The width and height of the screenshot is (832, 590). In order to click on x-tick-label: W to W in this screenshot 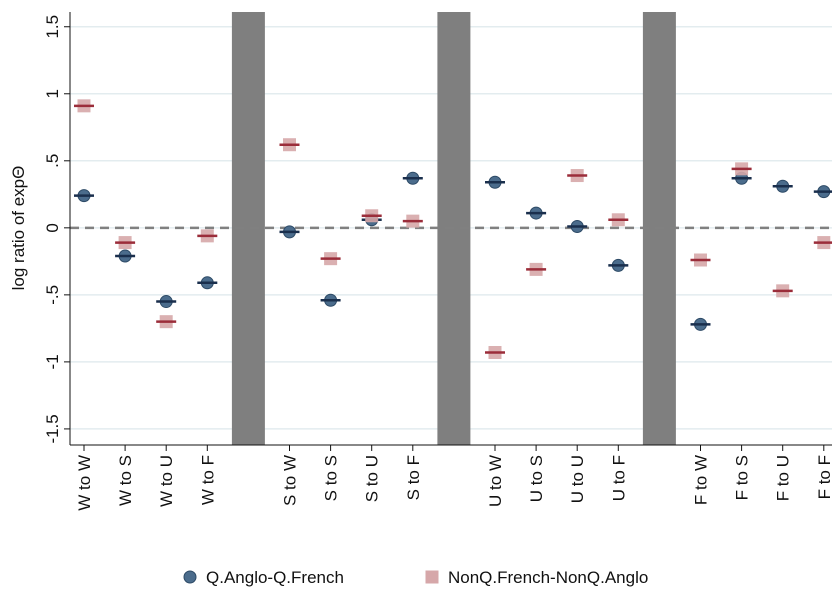, I will do `click(84, 483)`.